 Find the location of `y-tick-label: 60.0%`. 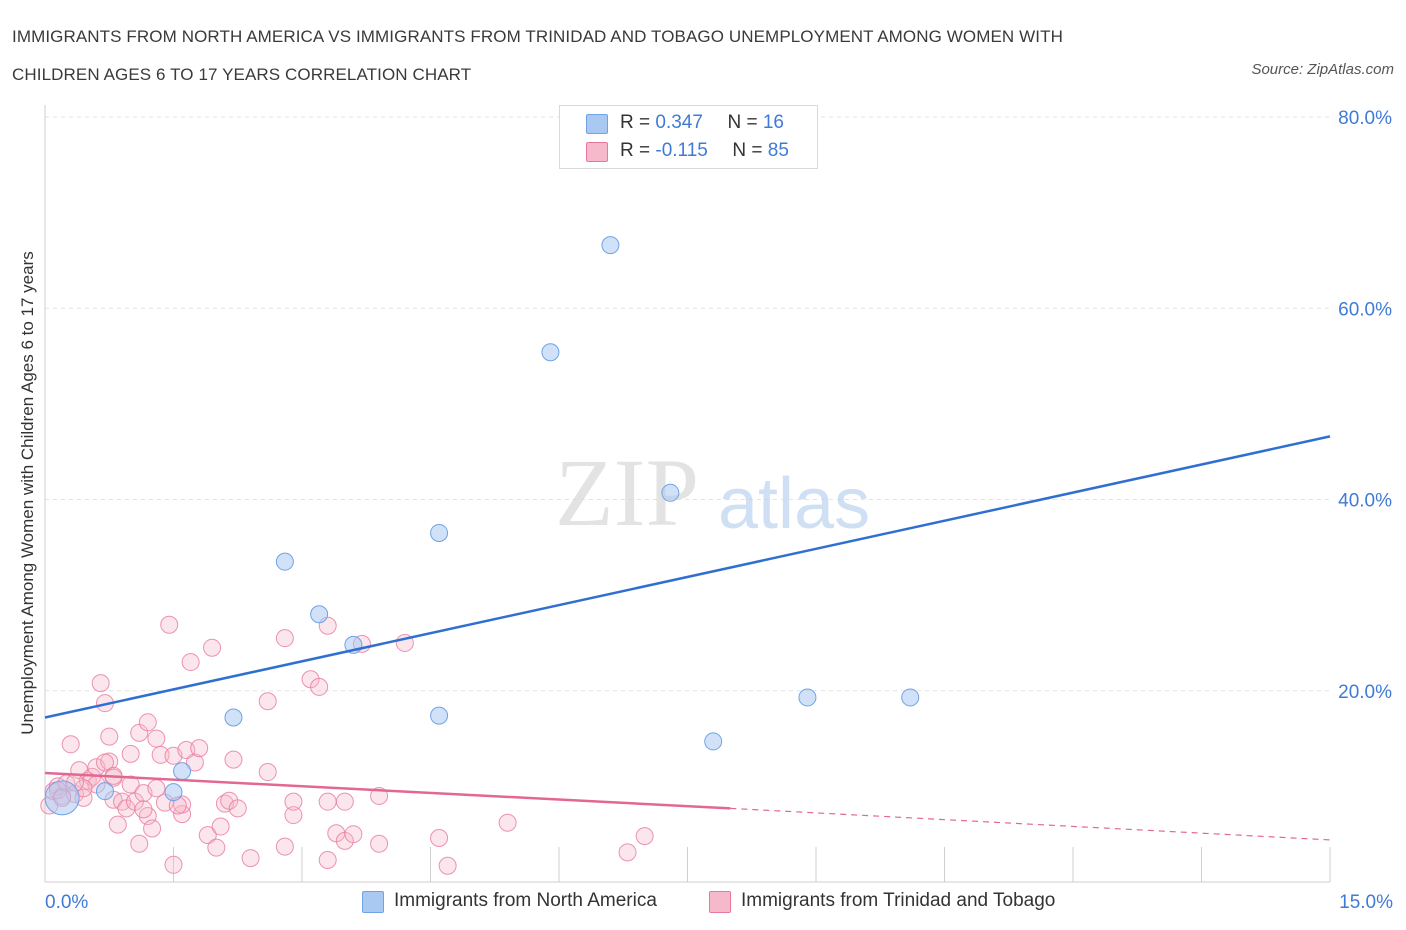

y-tick-label: 60.0% is located at coordinates (1365, 309).